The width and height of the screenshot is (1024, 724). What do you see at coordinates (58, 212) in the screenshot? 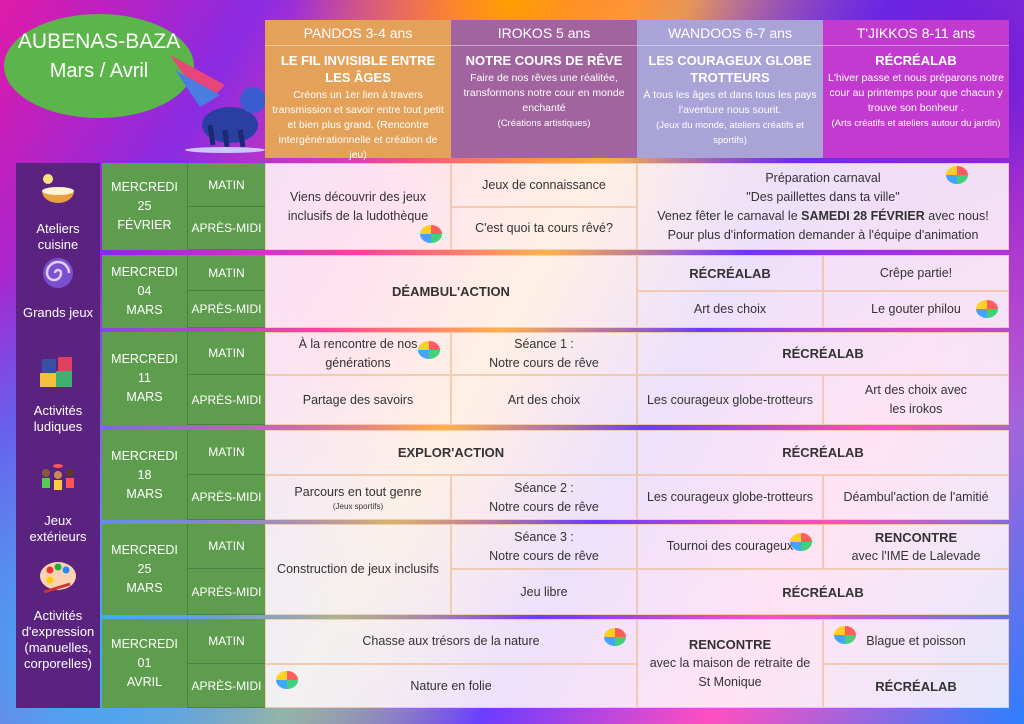
I see `sidebar-category: Ateliers cuisine` at bounding box center [58, 212].